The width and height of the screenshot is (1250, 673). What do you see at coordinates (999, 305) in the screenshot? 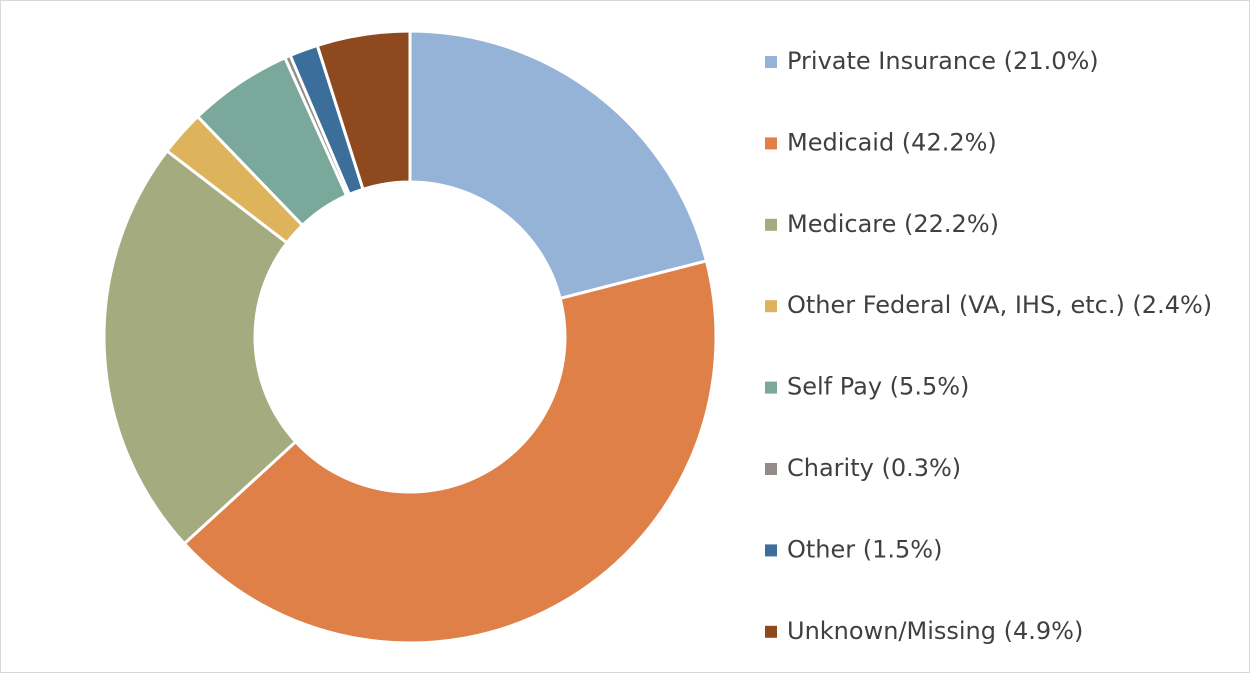
I see `legend-label: Other Federal (VA, IHS, etc.) (2.4%)` at bounding box center [999, 305].